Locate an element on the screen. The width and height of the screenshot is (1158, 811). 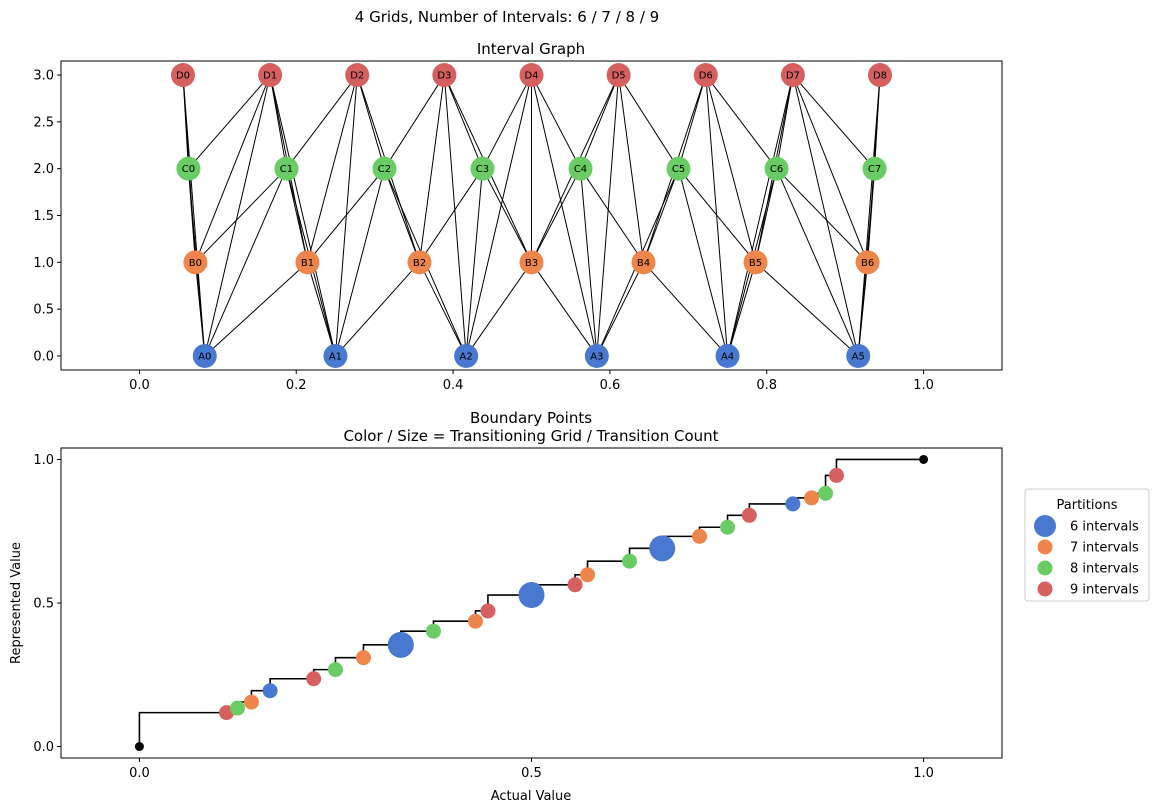
boundary-points-y-ticks: 0.0 0.5 1.0 is located at coordinates (47, 604).